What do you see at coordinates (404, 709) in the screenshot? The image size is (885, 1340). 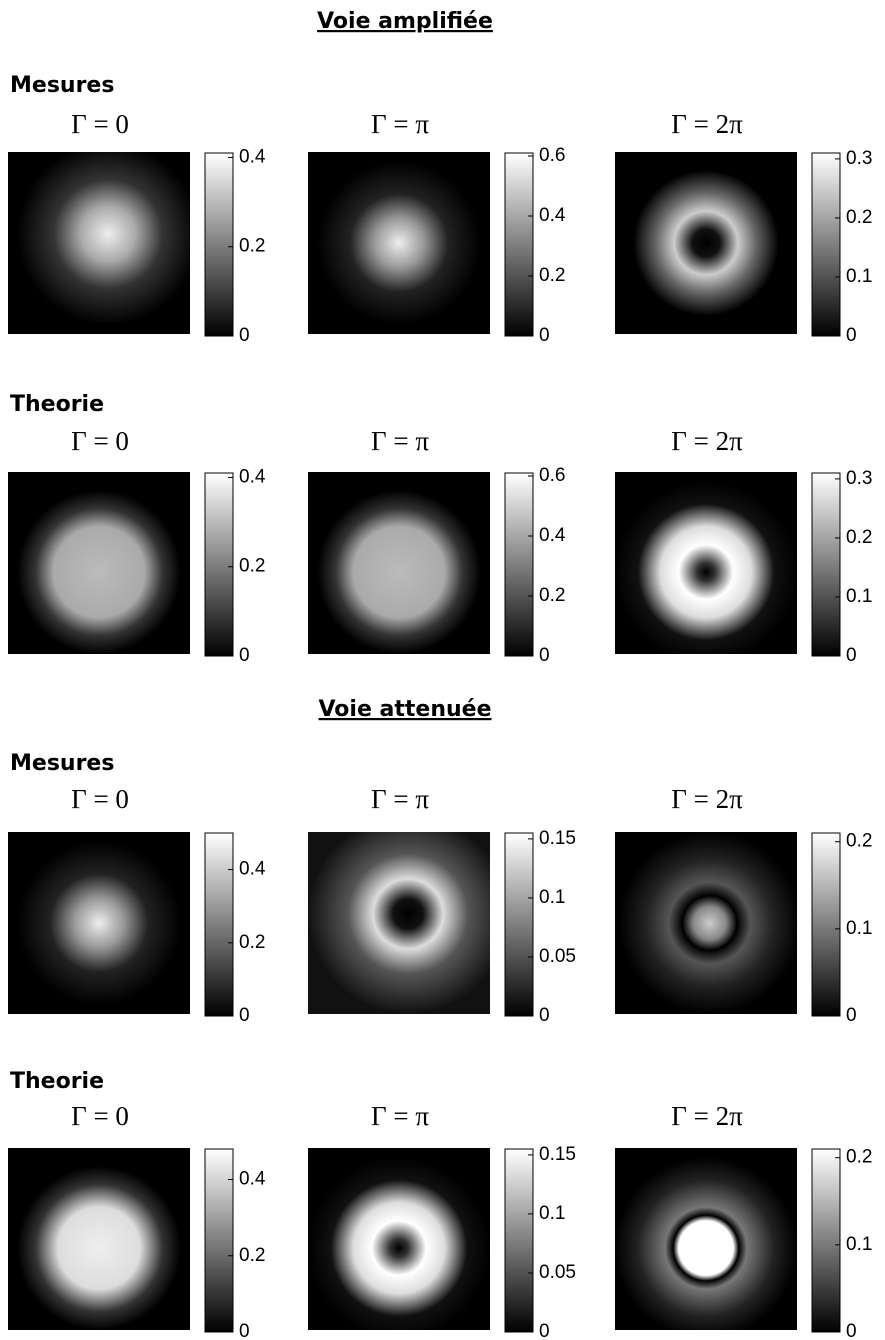 I see `section-title: Voie attenuée` at bounding box center [404, 709].